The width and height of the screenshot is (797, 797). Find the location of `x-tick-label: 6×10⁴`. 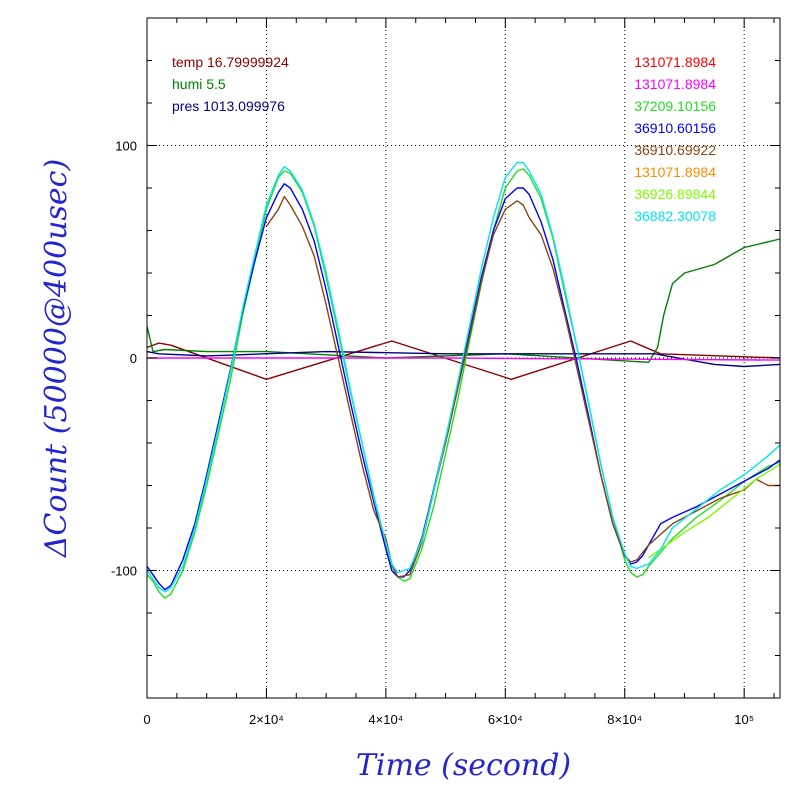

x-tick-label: 6×10⁴ is located at coordinates (505, 719).